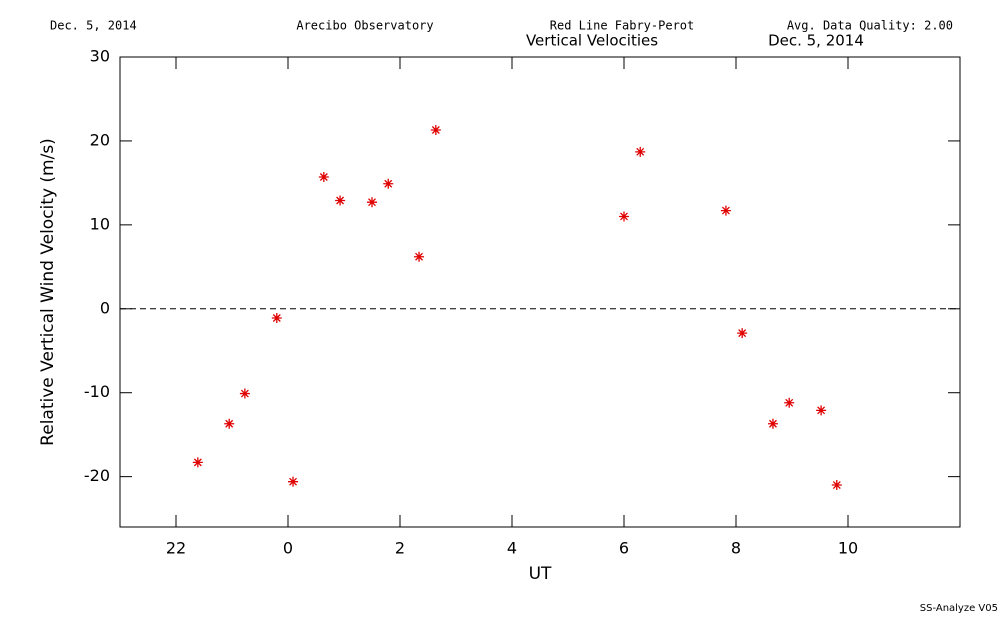 The image size is (1000, 625). What do you see at coordinates (100, 139) in the screenshot?
I see `y-tick-label: 20` at bounding box center [100, 139].